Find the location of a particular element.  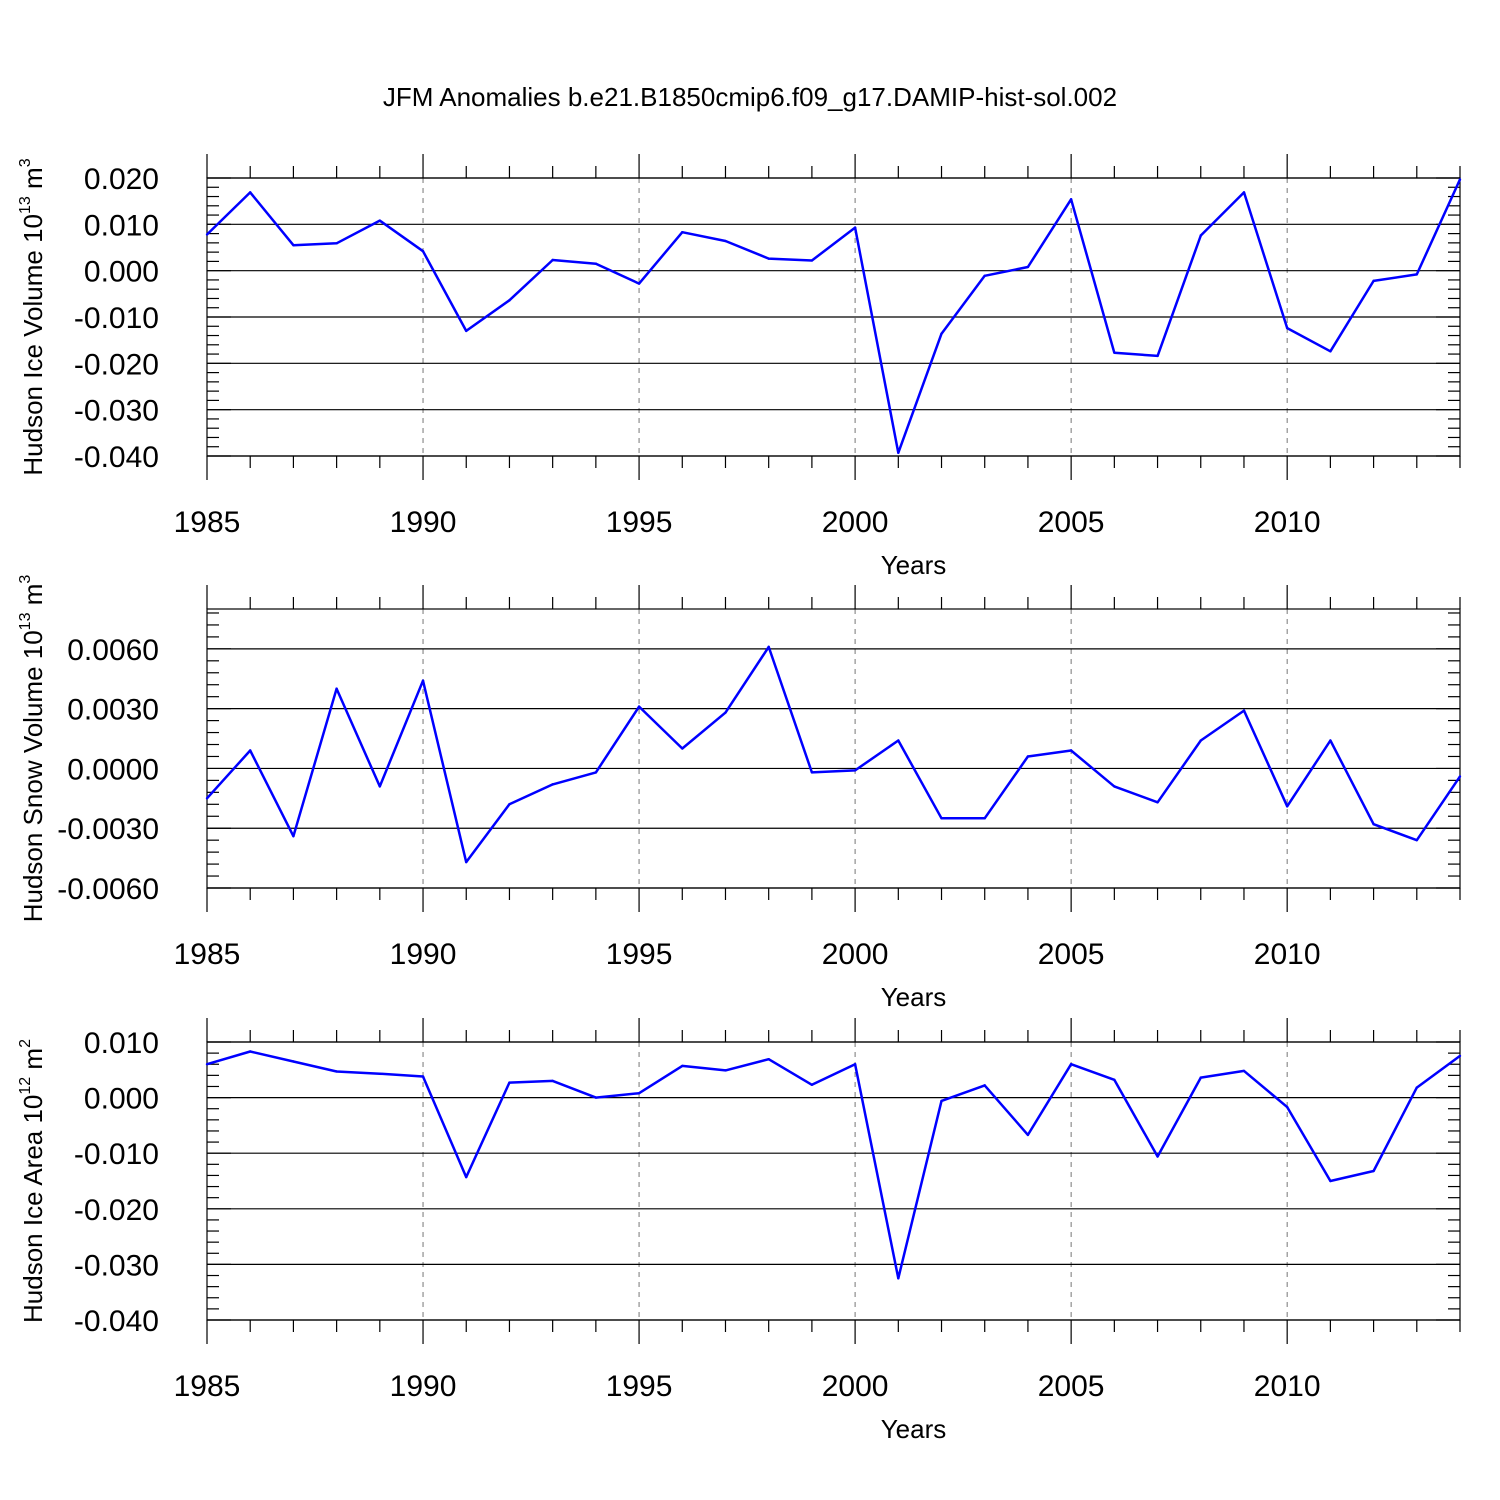

y-tick-label: 0.0030 is located at coordinates (113, 710).